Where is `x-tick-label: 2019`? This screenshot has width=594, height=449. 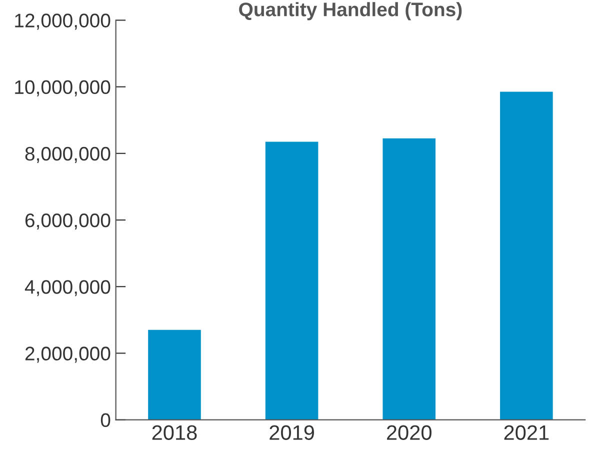
x-tick-label: 2019 is located at coordinates (292, 432).